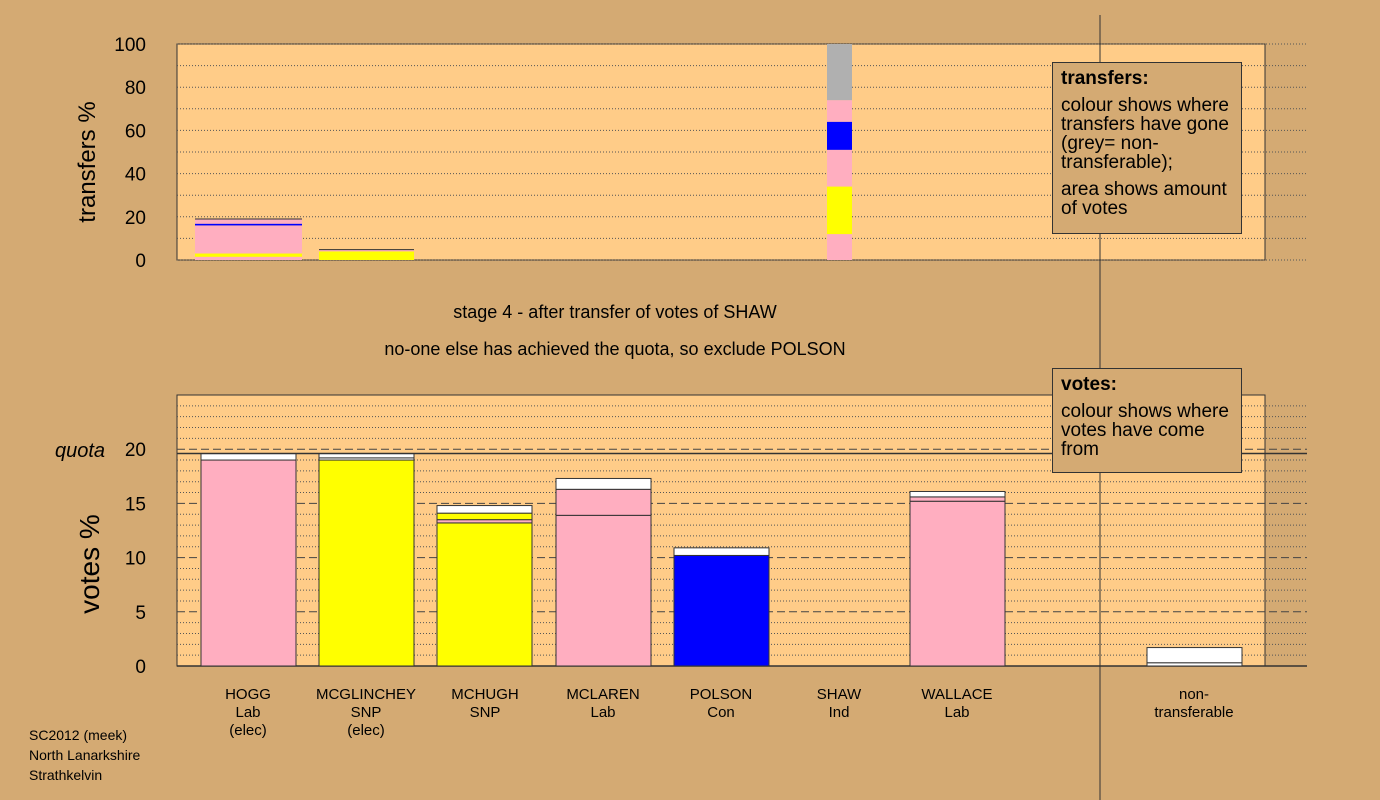 The height and width of the screenshot is (800, 1380). What do you see at coordinates (603, 694) in the screenshot?
I see `candidate-name: MCLAREN` at bounding box center [603, 694].